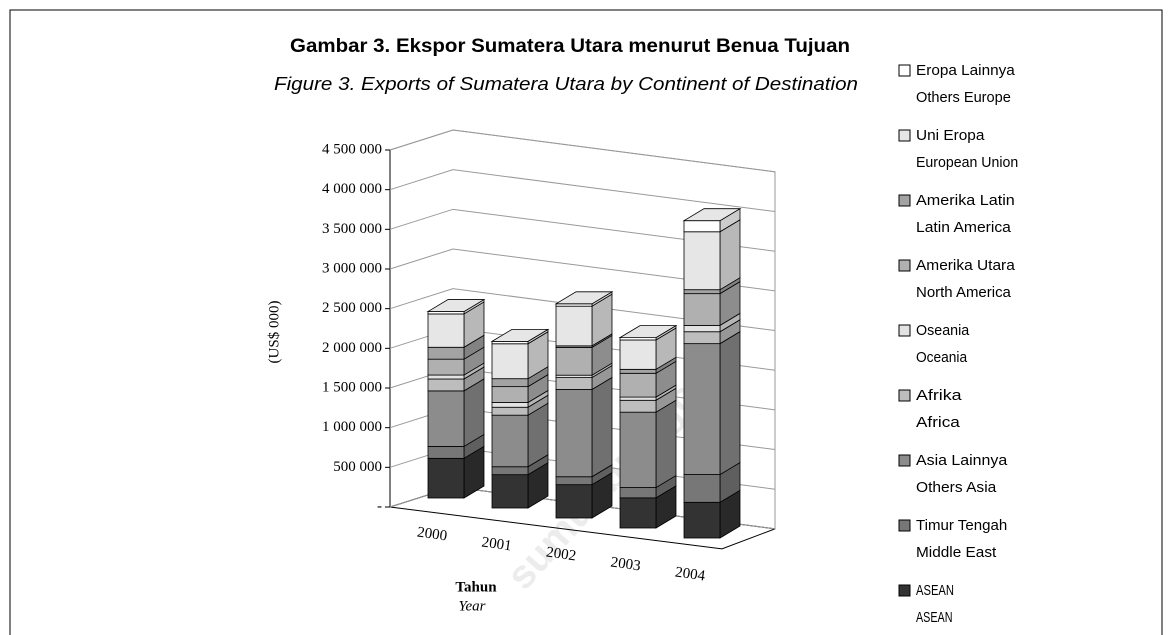 The image size is (1172, 635). What do you see at coordinates (956, 487) in the screenshot?
I see `legend-label-en: Others Asia` at bounding box center [956, 487].